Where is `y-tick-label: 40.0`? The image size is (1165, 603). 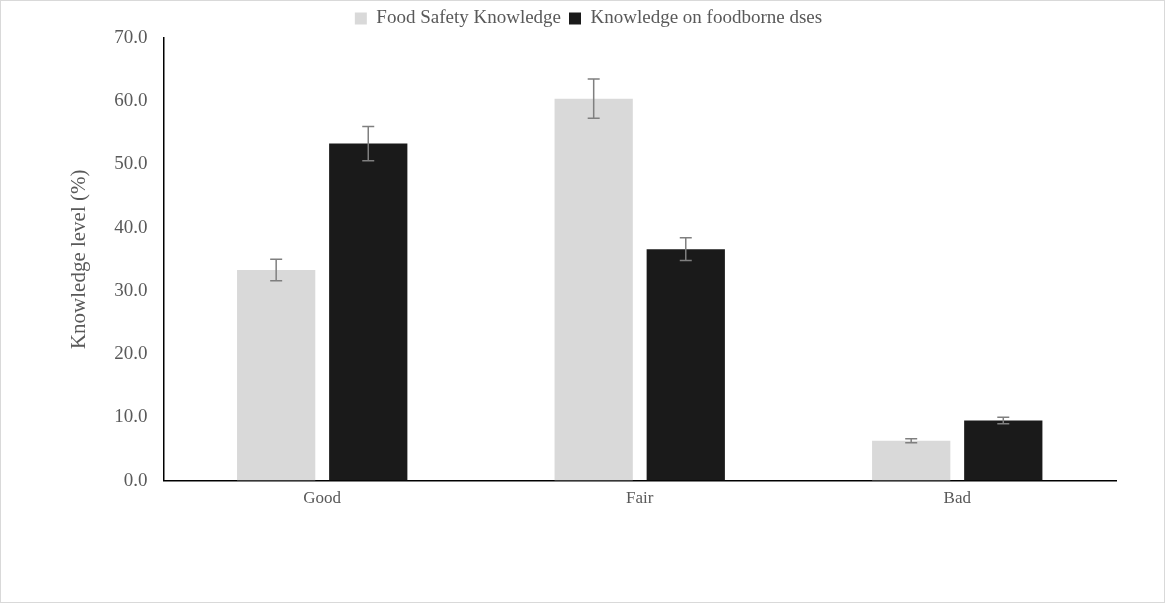
y-tick-label: 40.0 is located at coordinates (131, 226).